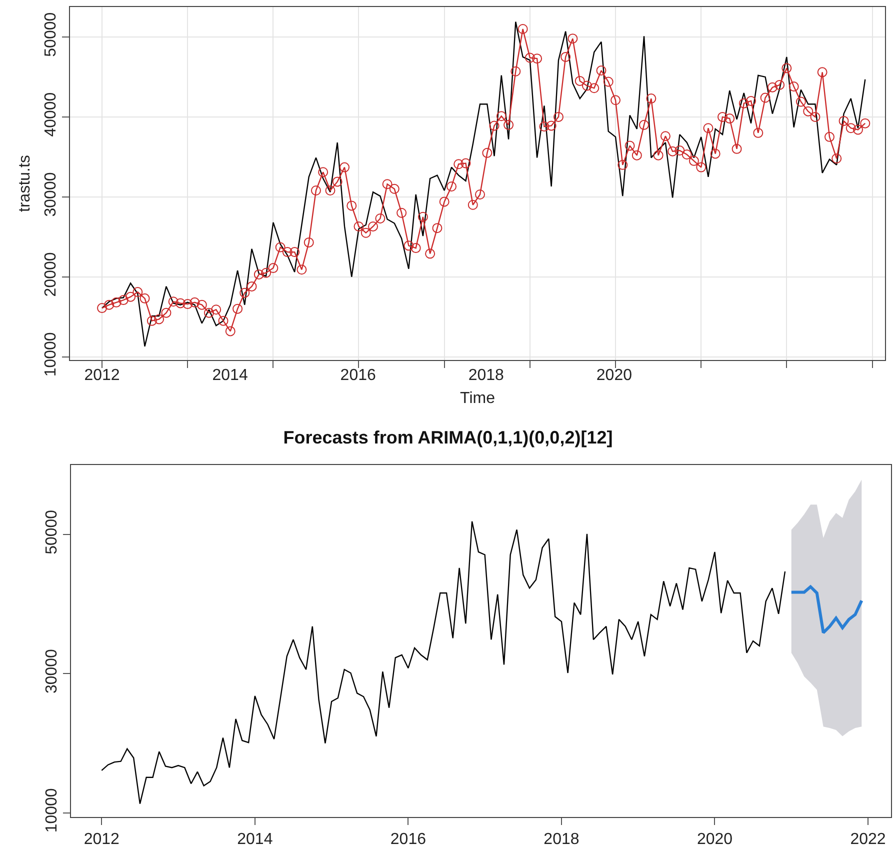 Image resolution: width=896 pixels, height=859 pixels. Describe the element at coordinates (25, 183) in the screenshot. I see `y-axis-title: trastu.ts` at that location.